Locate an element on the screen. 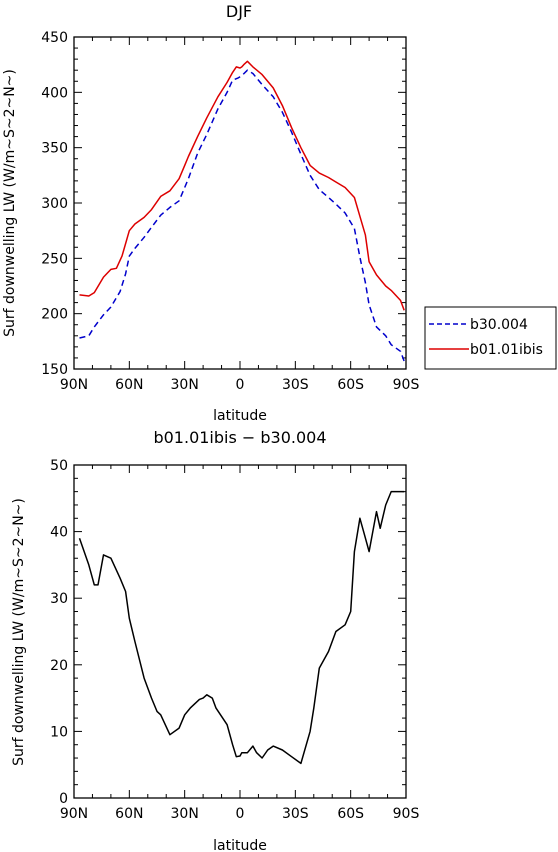 This screenshot has height=852, width=558. top-x-tick-label: 0 is located at coordinates (240, 385).